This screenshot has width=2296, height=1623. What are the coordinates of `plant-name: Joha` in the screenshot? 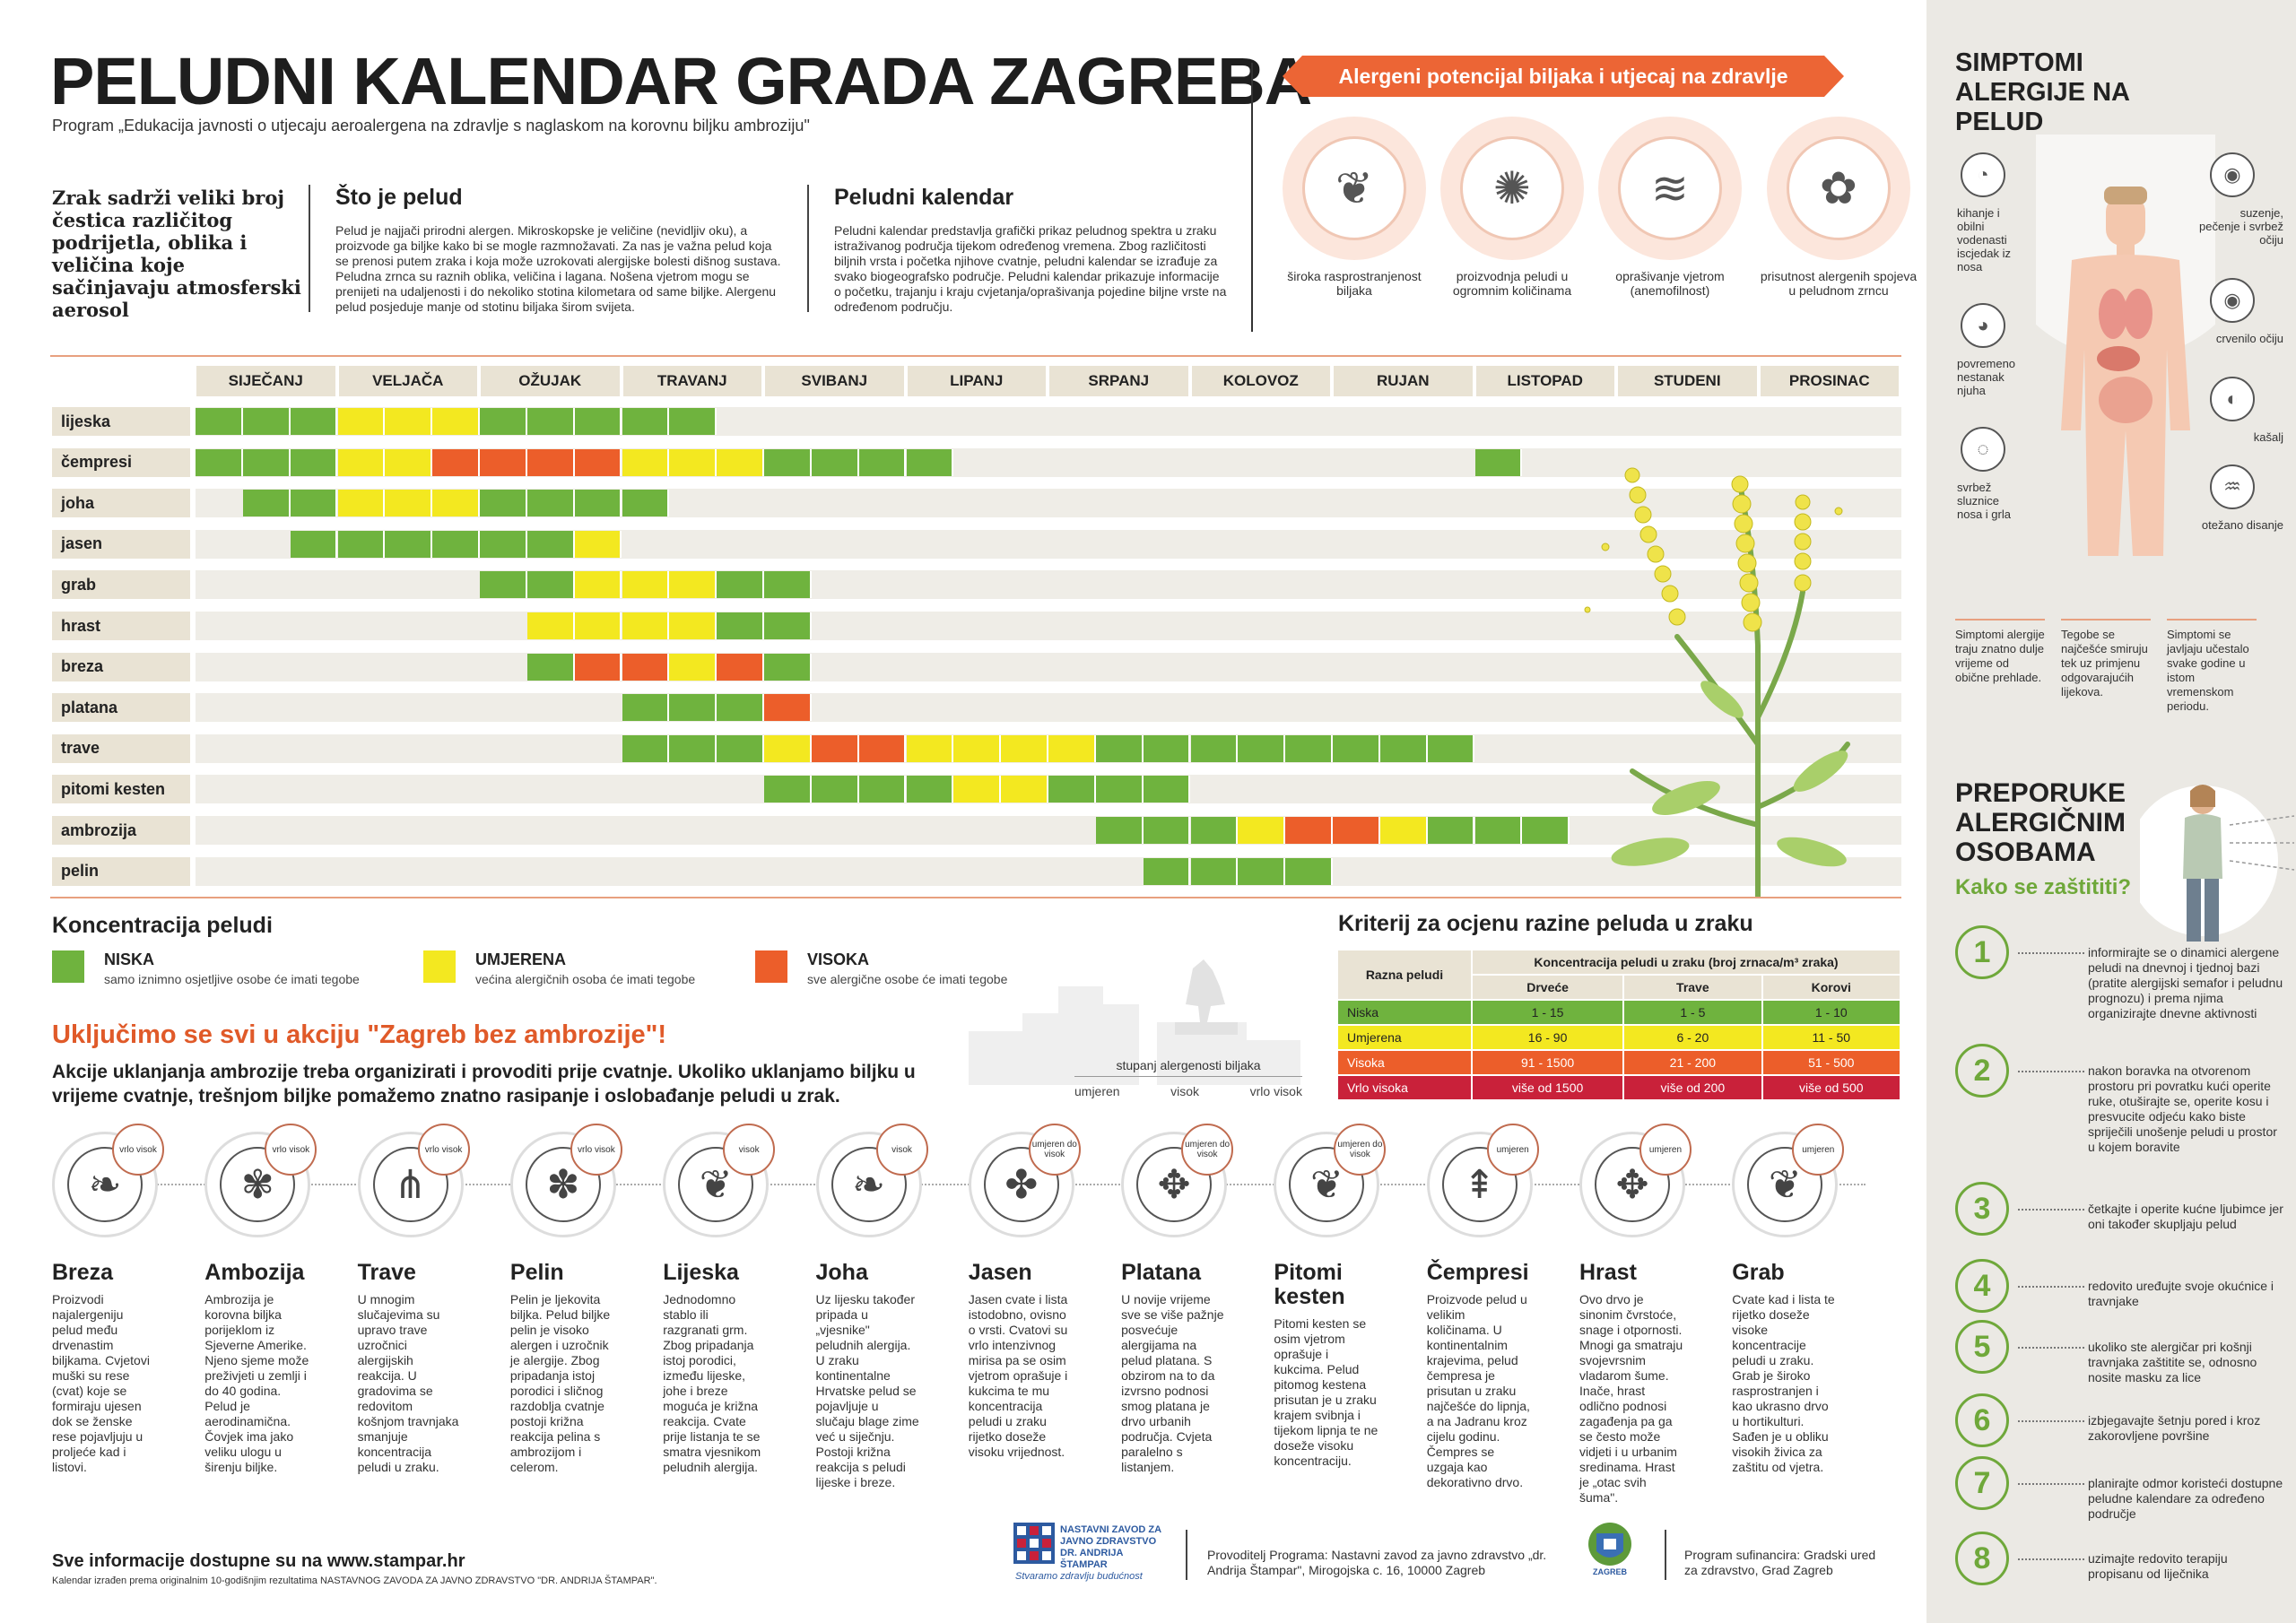 It's located at (841, 1272).